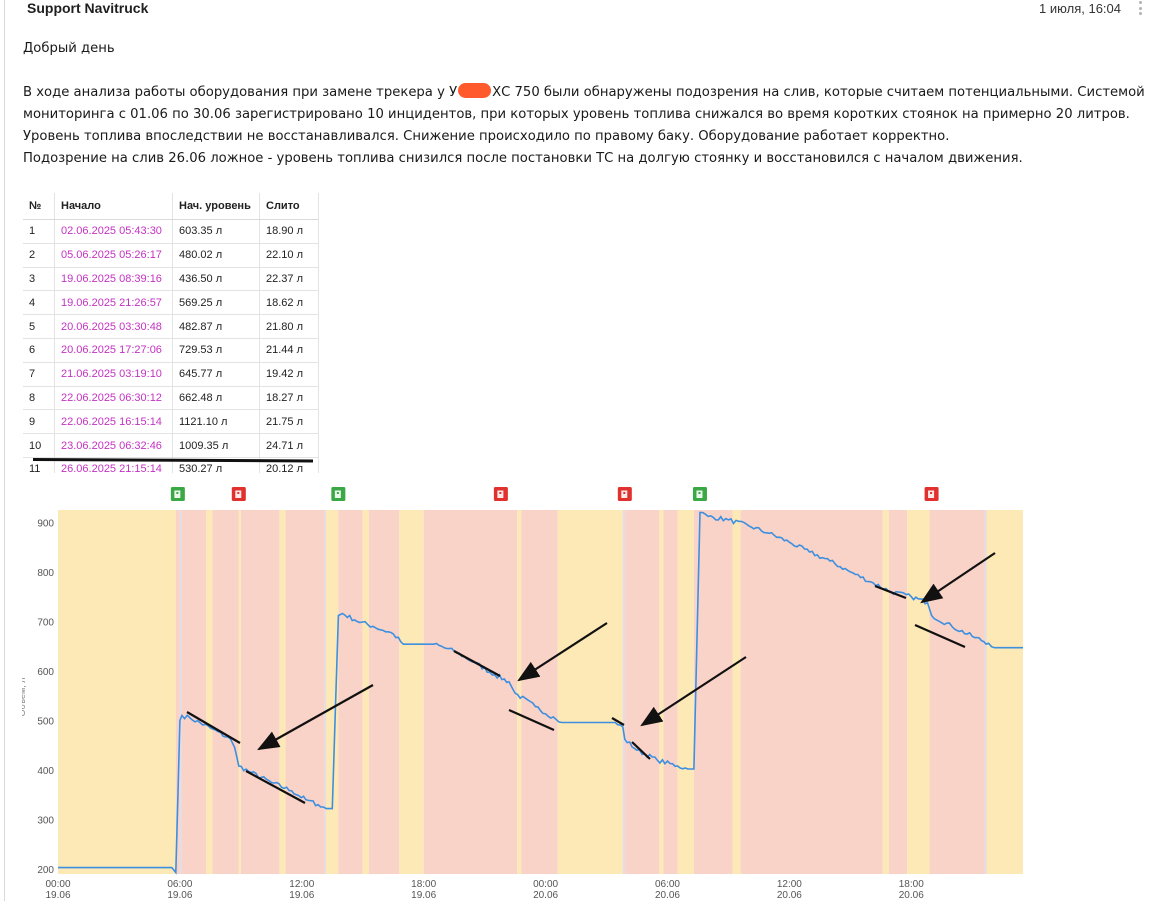 This screenshot has height=906, width=1157. What do you see at coordinates (289, 398) in the screenshot?
I see `cell-drained: 18.27 л` at bounding box center [289, 398].